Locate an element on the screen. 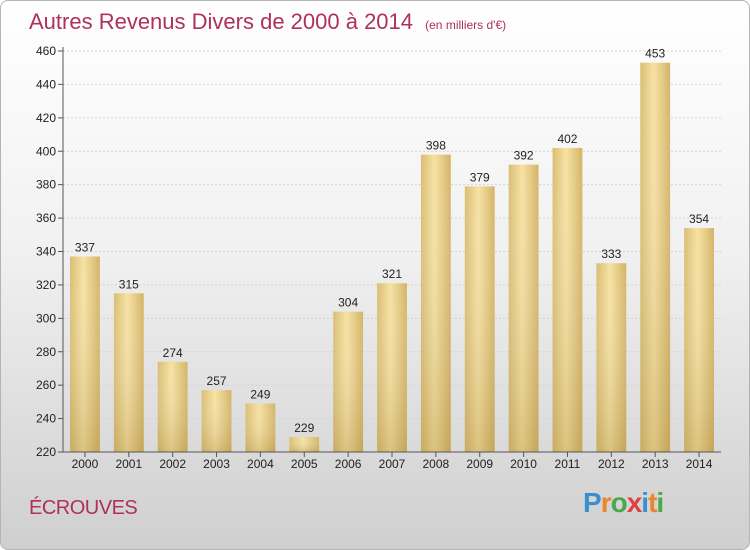 This screenshot has width=750, height=550. y-tick-label: 460 is located at coordinates (46, 51).